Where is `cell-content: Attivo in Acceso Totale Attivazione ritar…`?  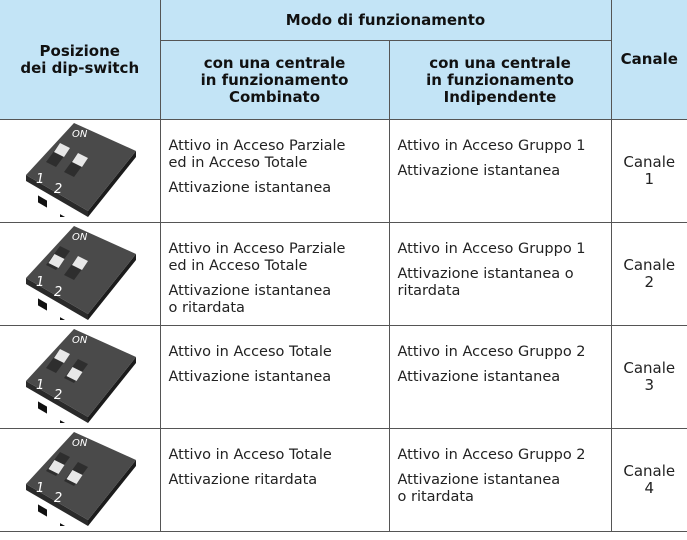 cell-content: Attivo in Acceso Totale Attivazione ritar… is located at coordinates (275, 459).